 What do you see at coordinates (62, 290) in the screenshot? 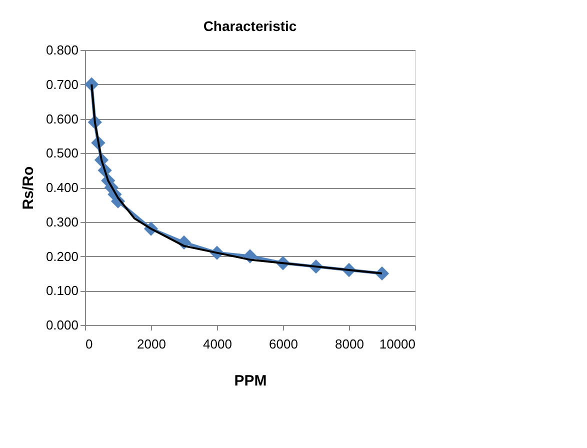
I see `y-tick-label: 0.100` at bounding box center [62, 290].